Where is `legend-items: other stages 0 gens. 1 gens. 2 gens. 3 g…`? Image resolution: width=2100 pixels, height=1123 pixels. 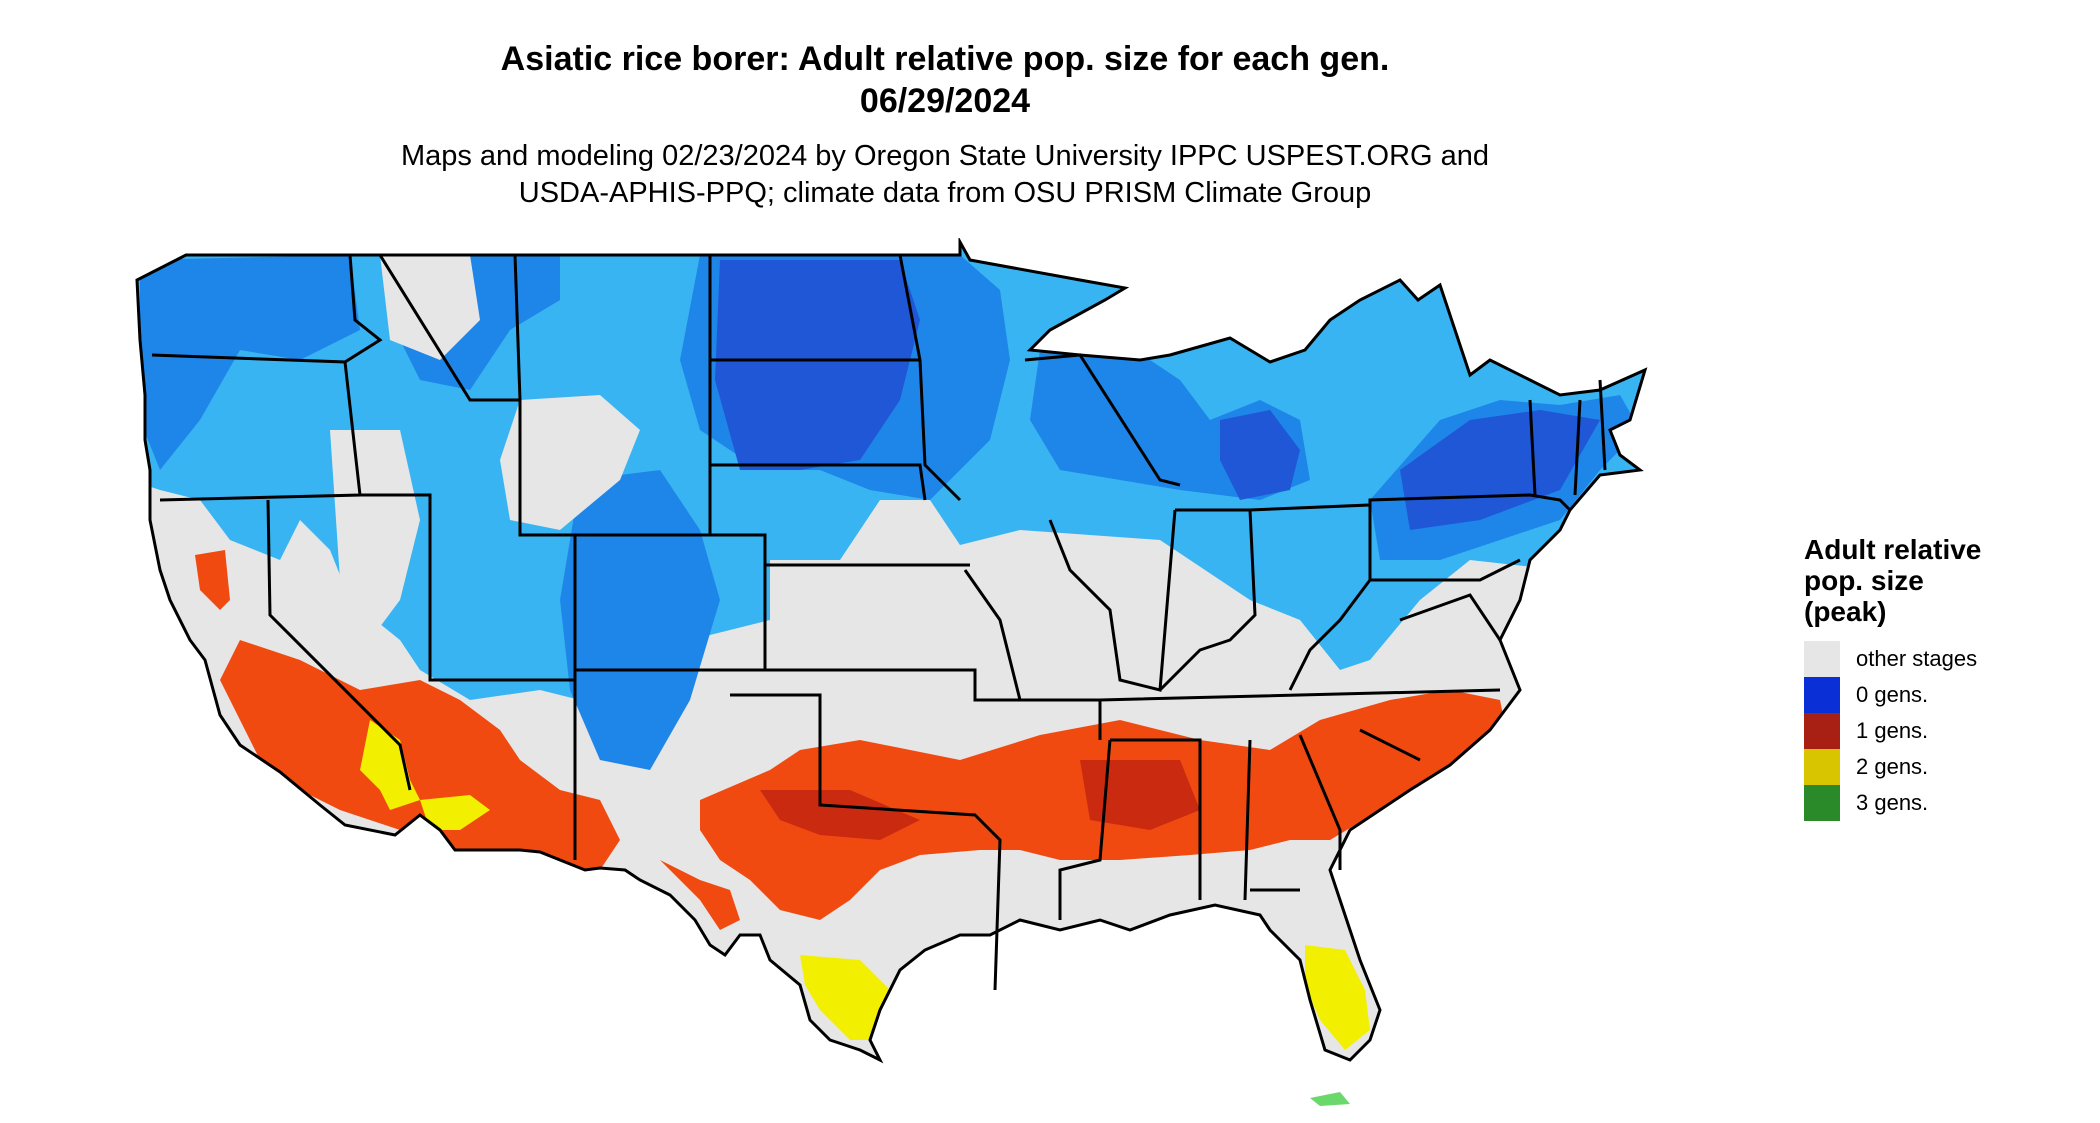
legend-items: other stages 0 gens. 1 gens. 2 gens. 3 g… is located at coordinates (1944, 731).